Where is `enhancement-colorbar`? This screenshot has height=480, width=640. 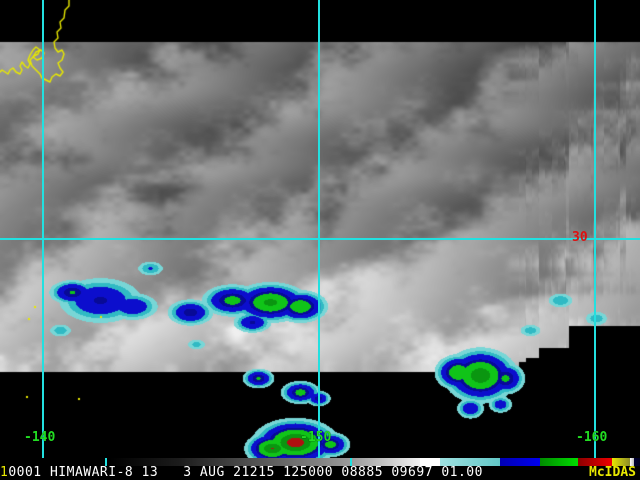 enhancement-colorbar is located at coordinates (320, 462).